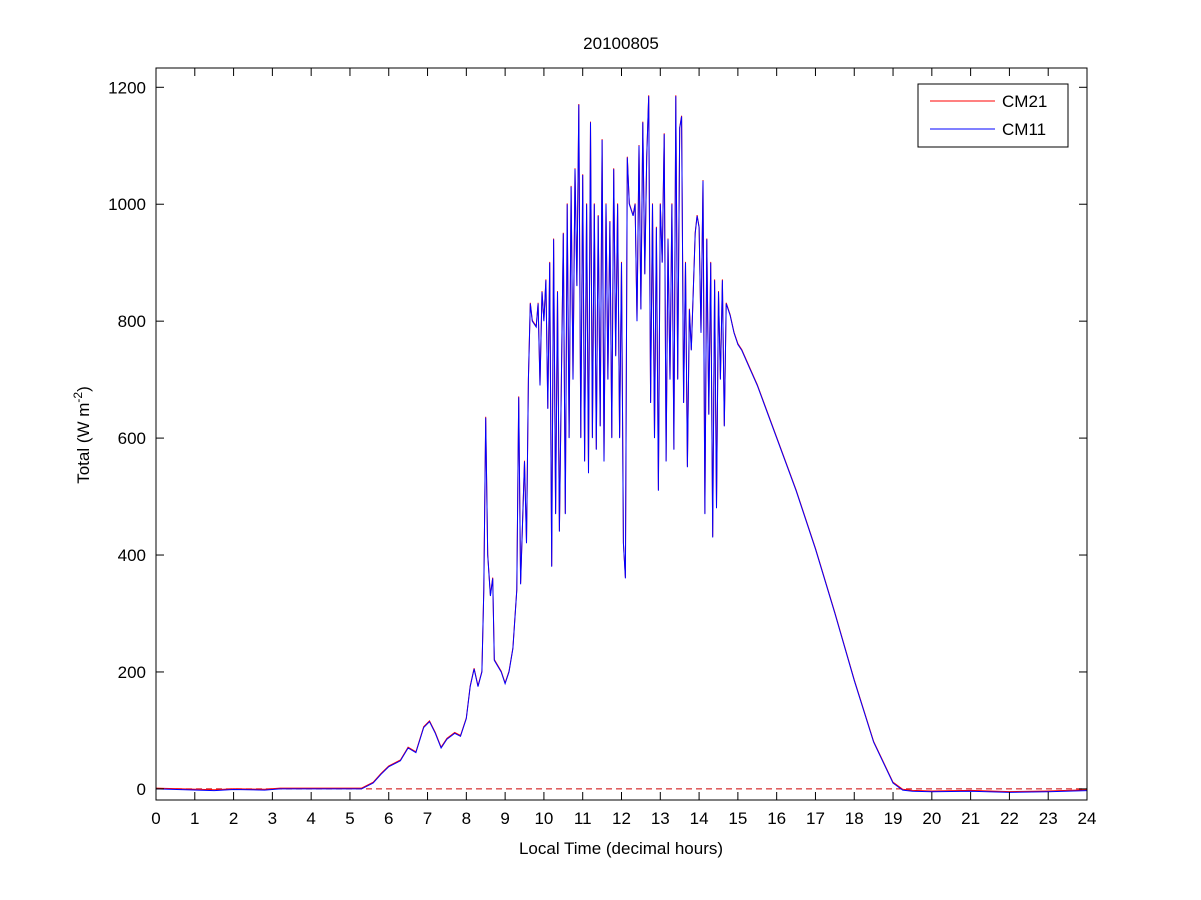 Image resolution: width=1201 pixels, height=900 pixels. What do you see at coordinates (621, 848) in the screenshot?
I see `x-axis-label: Local Time (decimal hours)` at bounding box center [621, 848].